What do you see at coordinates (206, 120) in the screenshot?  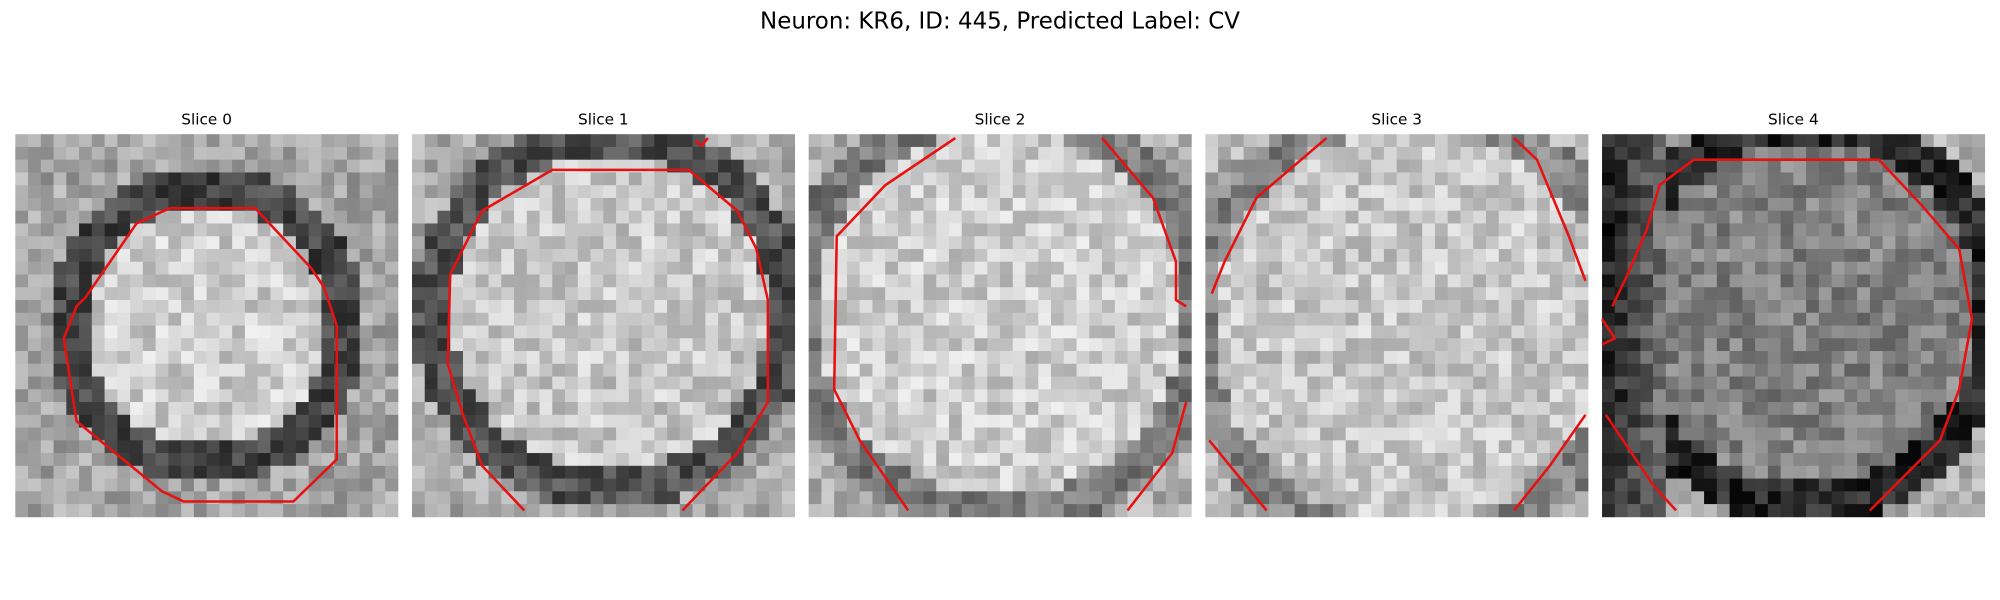 I see `panel-title: Slice 0` at bounding box center [206, 120].